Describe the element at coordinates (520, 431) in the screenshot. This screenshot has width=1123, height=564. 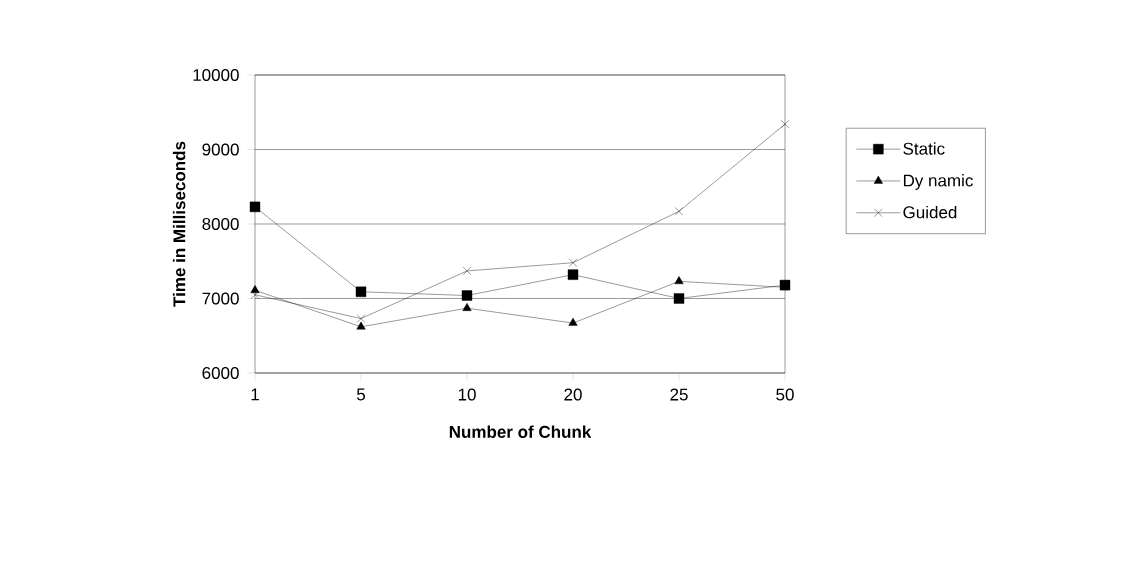
I see `x-axis-title: Number of Chunk` at that location.